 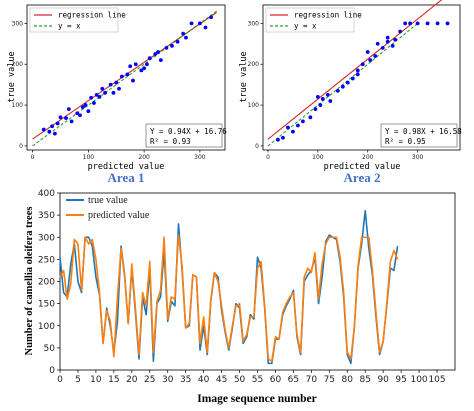 I want to click on area-caption: Area 1, so click(x=126, y=177).